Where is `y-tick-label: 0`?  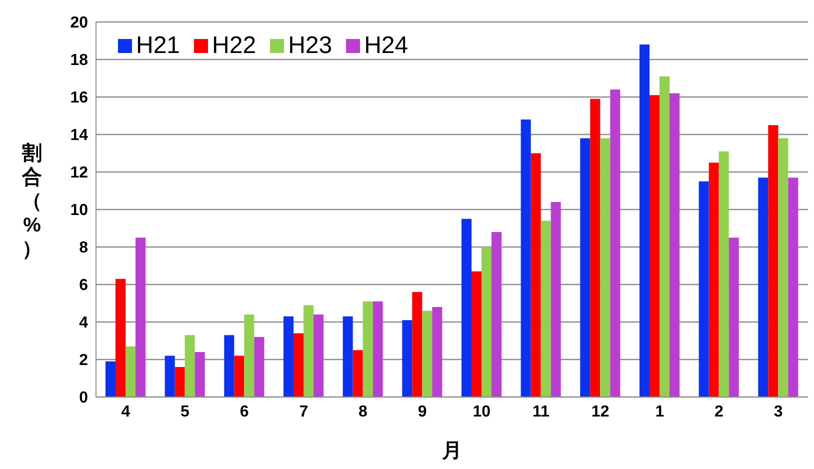 y-tick-label: 0 is located at coordinates (83, 398).